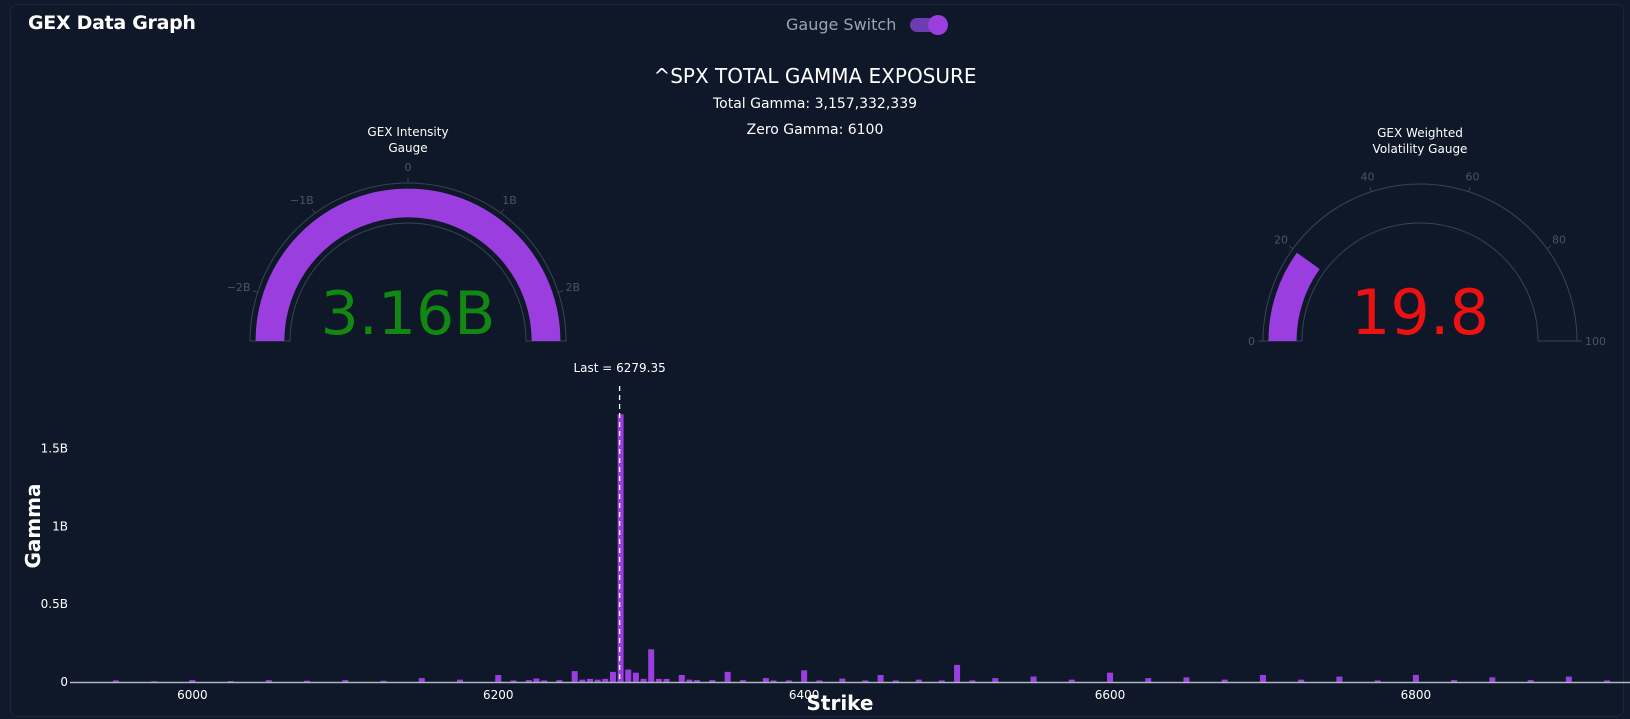 The height and width of the screenshot is (719, 1630). I want to click on volatility-gauge-inner-outline, so click(1420, 282).